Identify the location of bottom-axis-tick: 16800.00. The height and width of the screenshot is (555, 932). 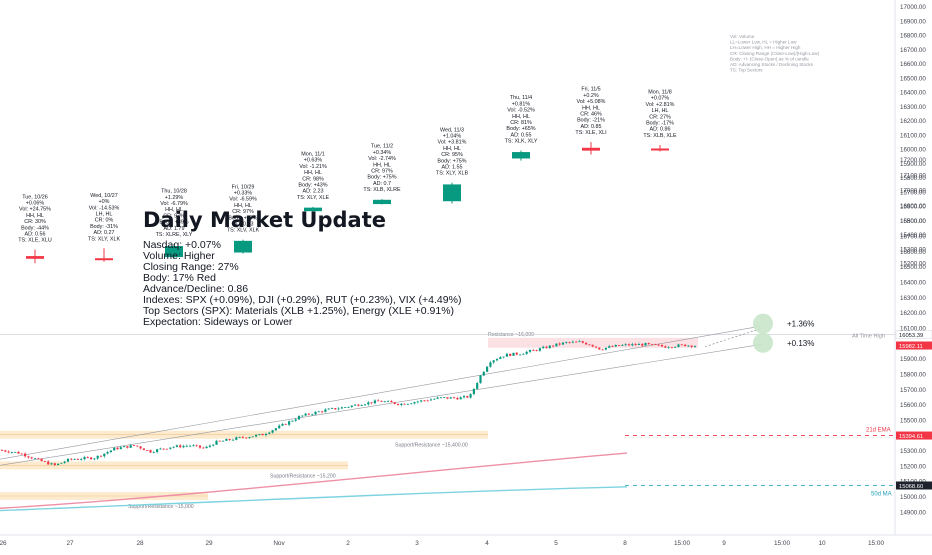
(913, 221).